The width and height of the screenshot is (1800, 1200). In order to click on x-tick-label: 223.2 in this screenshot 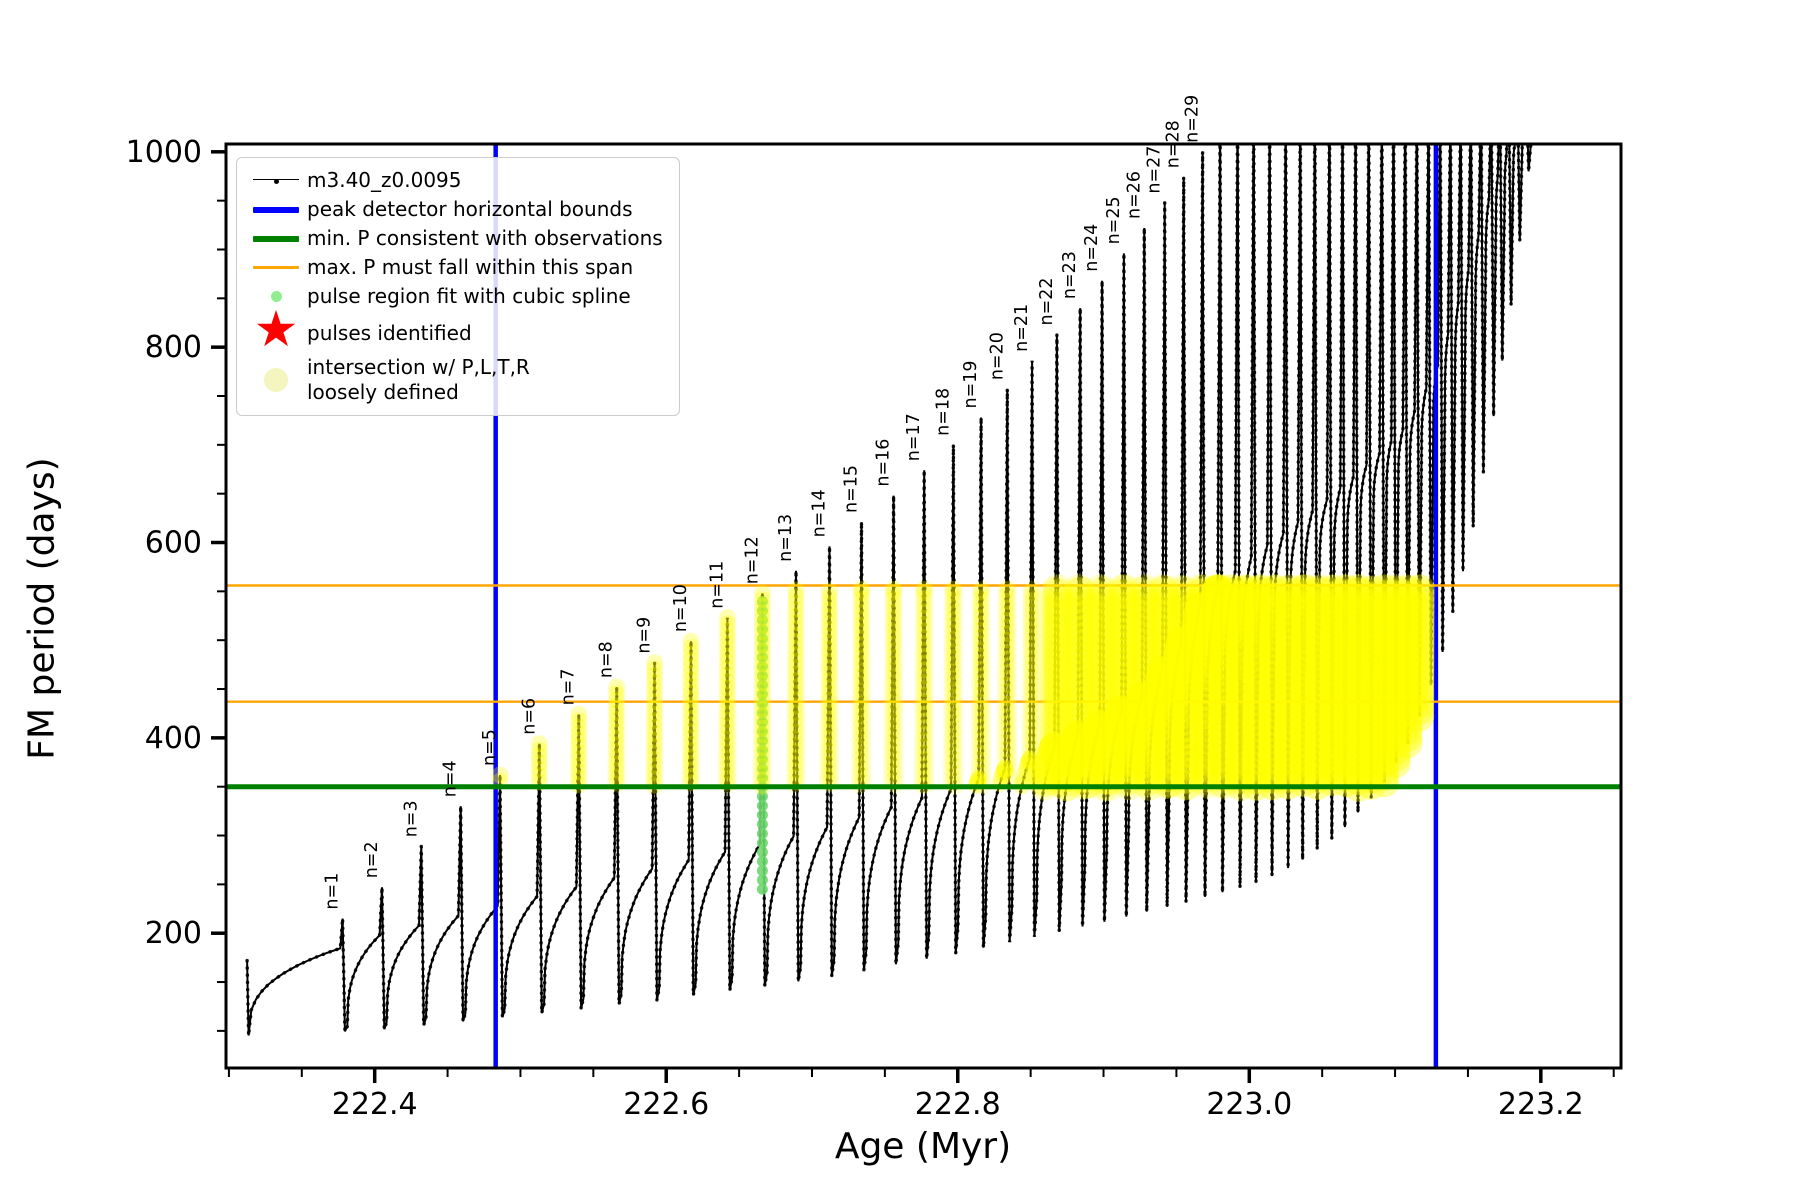, I will do `click(1541, 1104)`.